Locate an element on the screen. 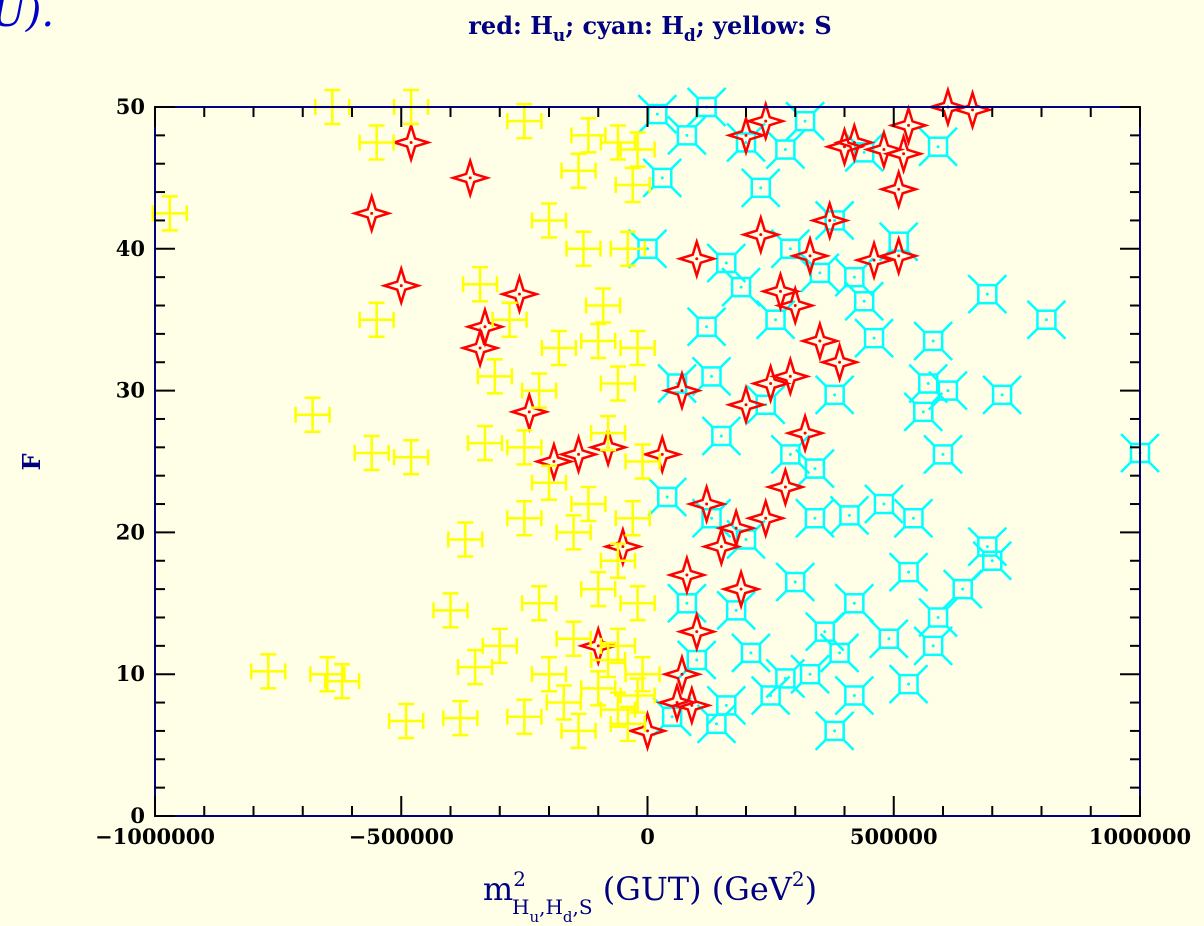  title-part: ; cyan: H is located at coordinates (624, 25).